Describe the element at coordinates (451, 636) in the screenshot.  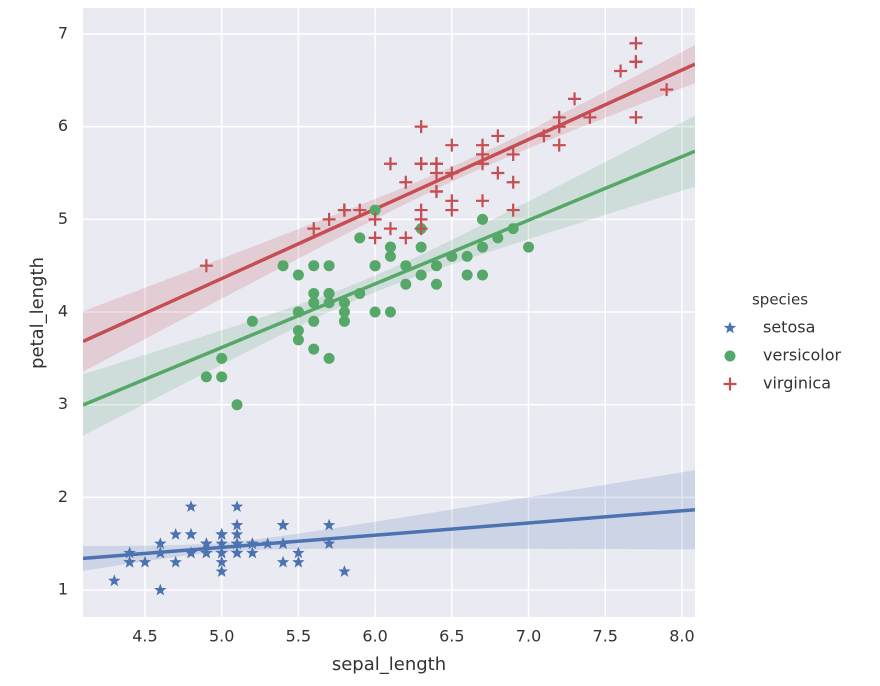
I see `x-tick-label: 6.5` at that location.